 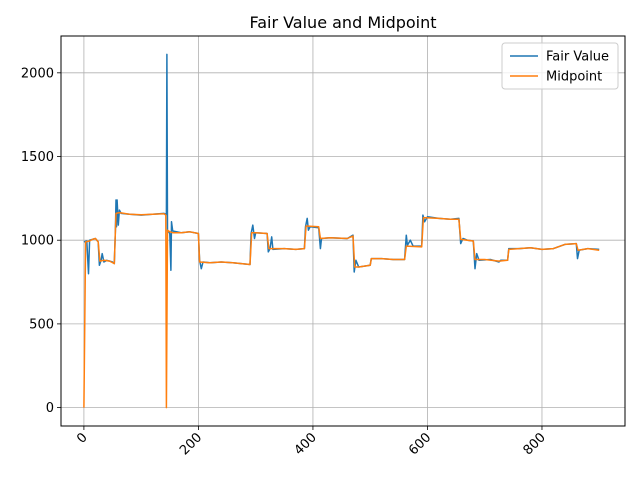 What do you see at coordinates (574, 77) in the screenshot?
I see `legend-label: Midpoint` at bounding box center [574, 77].